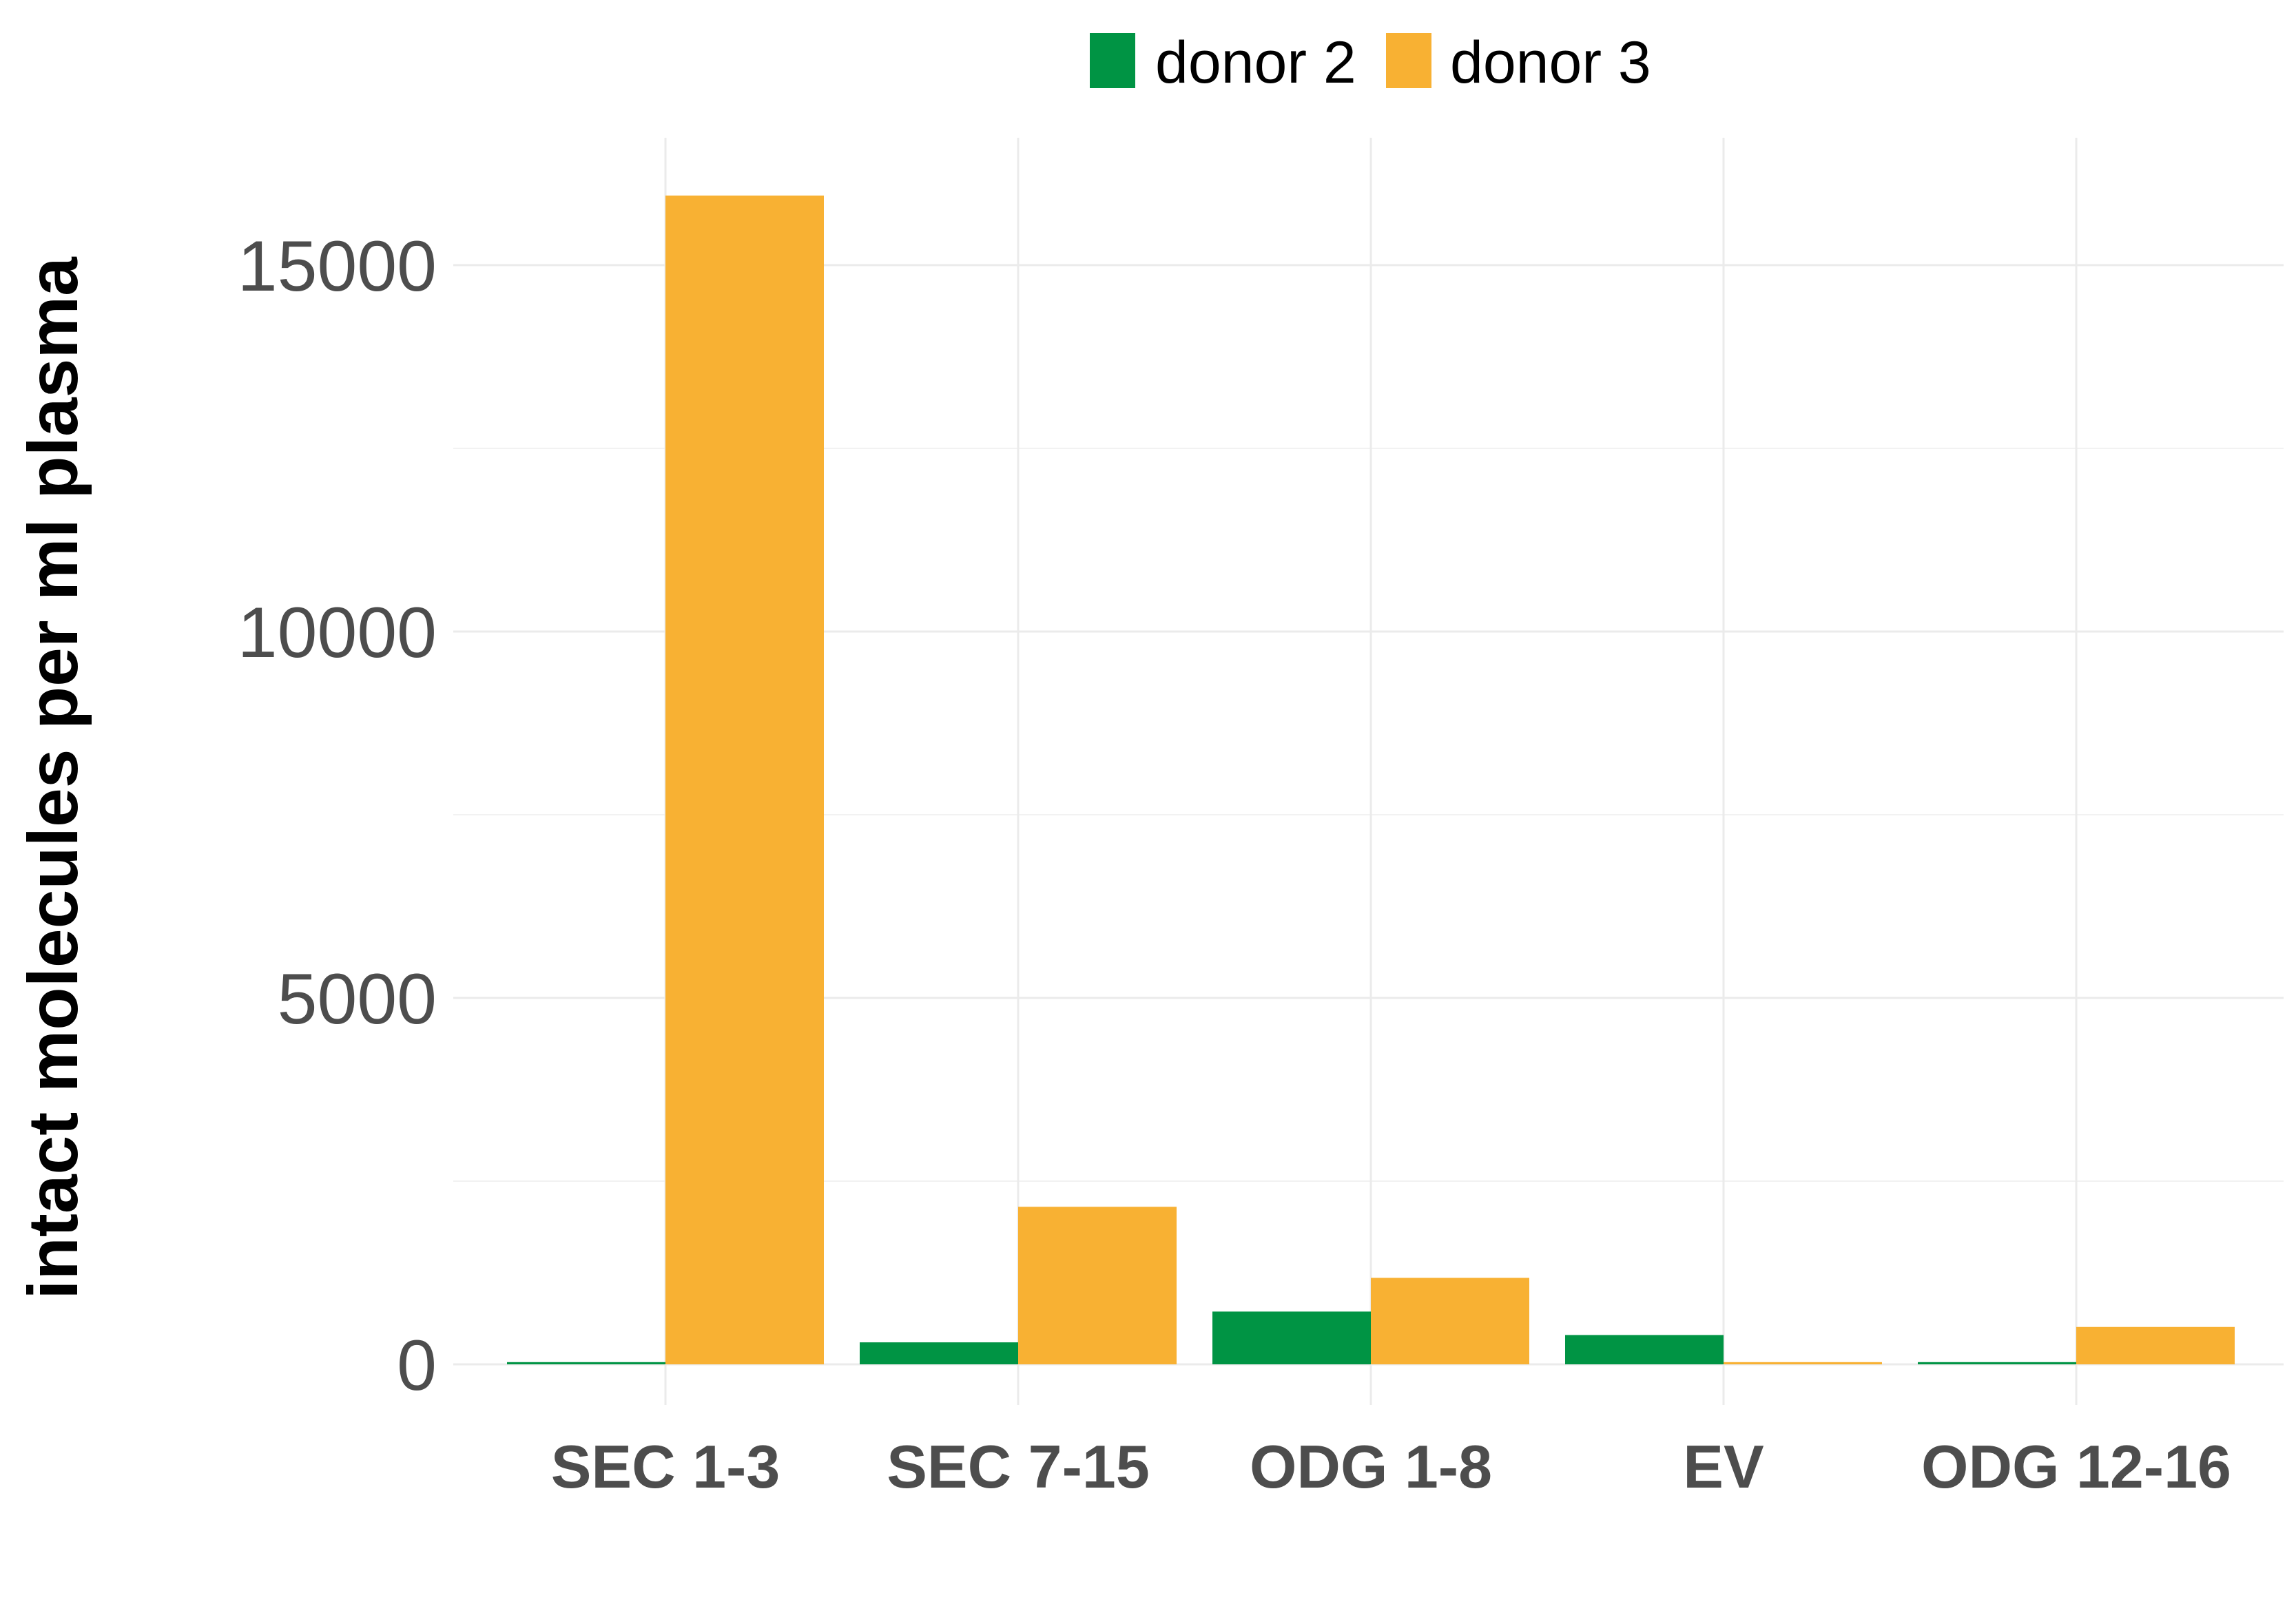  Describe the element at coordinates (417, 1366) in the screenshot. I see `y-tick-label: 0` at that location.